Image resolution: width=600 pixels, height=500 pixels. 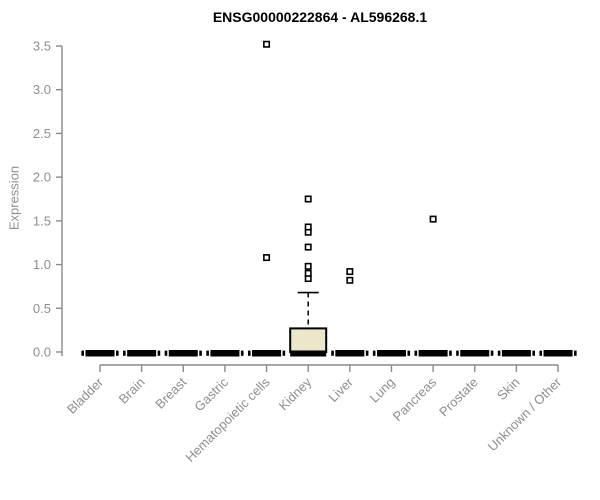 I want to click on x-category-label: Prostate, so click(x=458, y=397).